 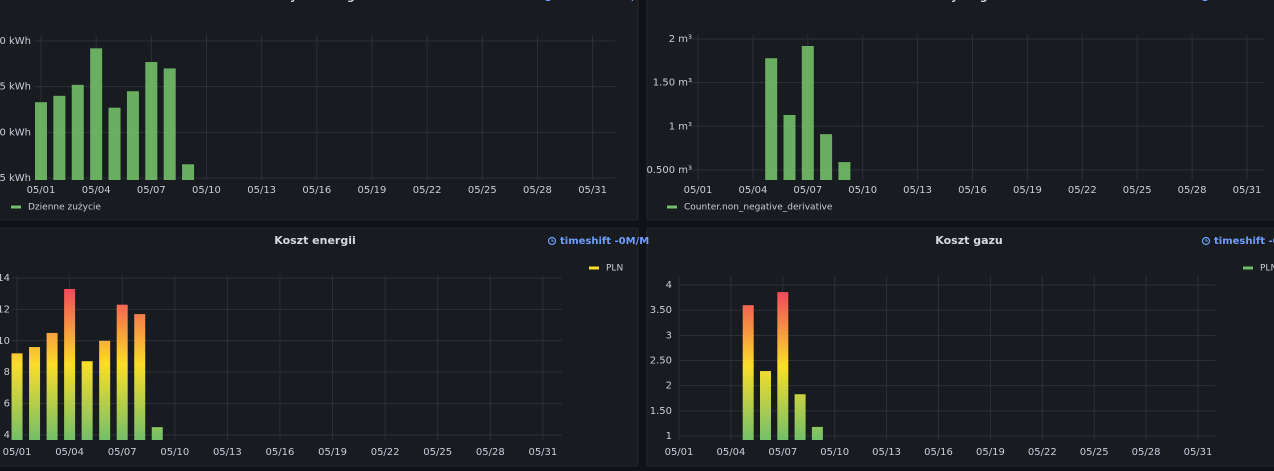 I want to click on y-tick-label: 10 kWh, so click(x=15, y=132).